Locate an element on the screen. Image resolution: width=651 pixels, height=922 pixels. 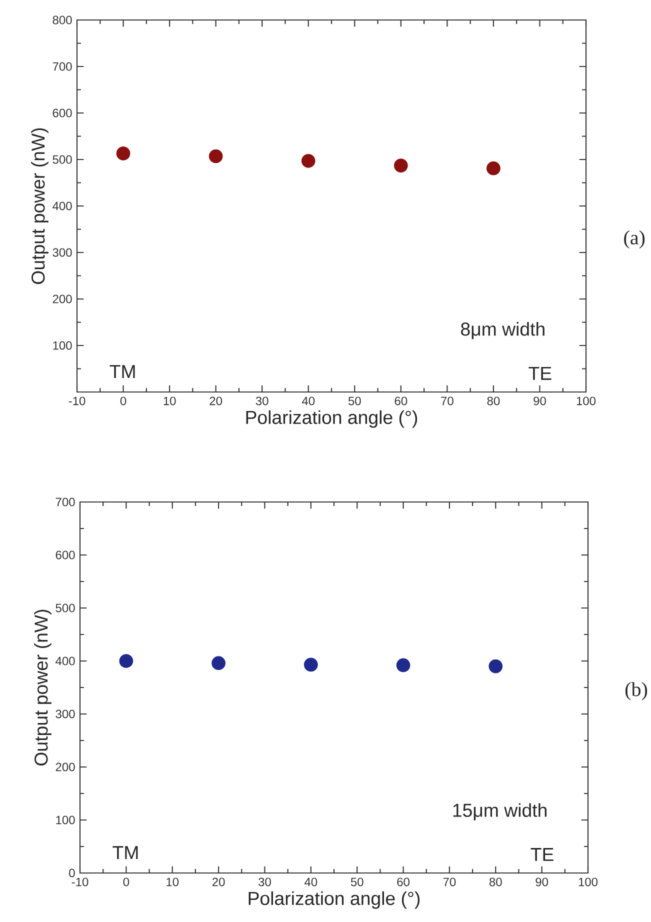
text: (b) is located at coordinates (636, 691).